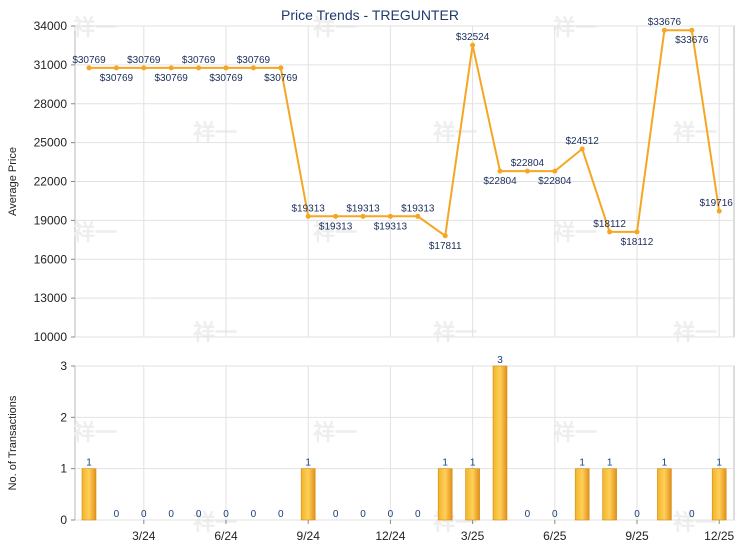  Describe the element at coordinates (665, 22) in the screenshot. I see `price-data-label: $33676` at that location.